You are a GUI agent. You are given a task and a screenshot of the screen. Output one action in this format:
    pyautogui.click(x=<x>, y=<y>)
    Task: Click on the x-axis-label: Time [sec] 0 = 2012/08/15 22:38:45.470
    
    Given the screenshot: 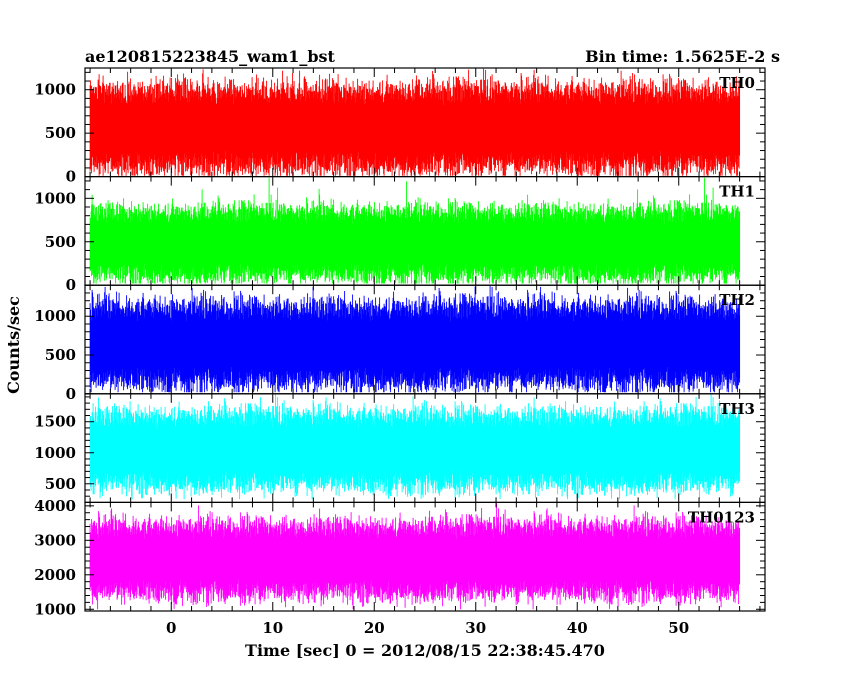 What is the action you would take?
    pyautogui.click(x=425, y=650)
    